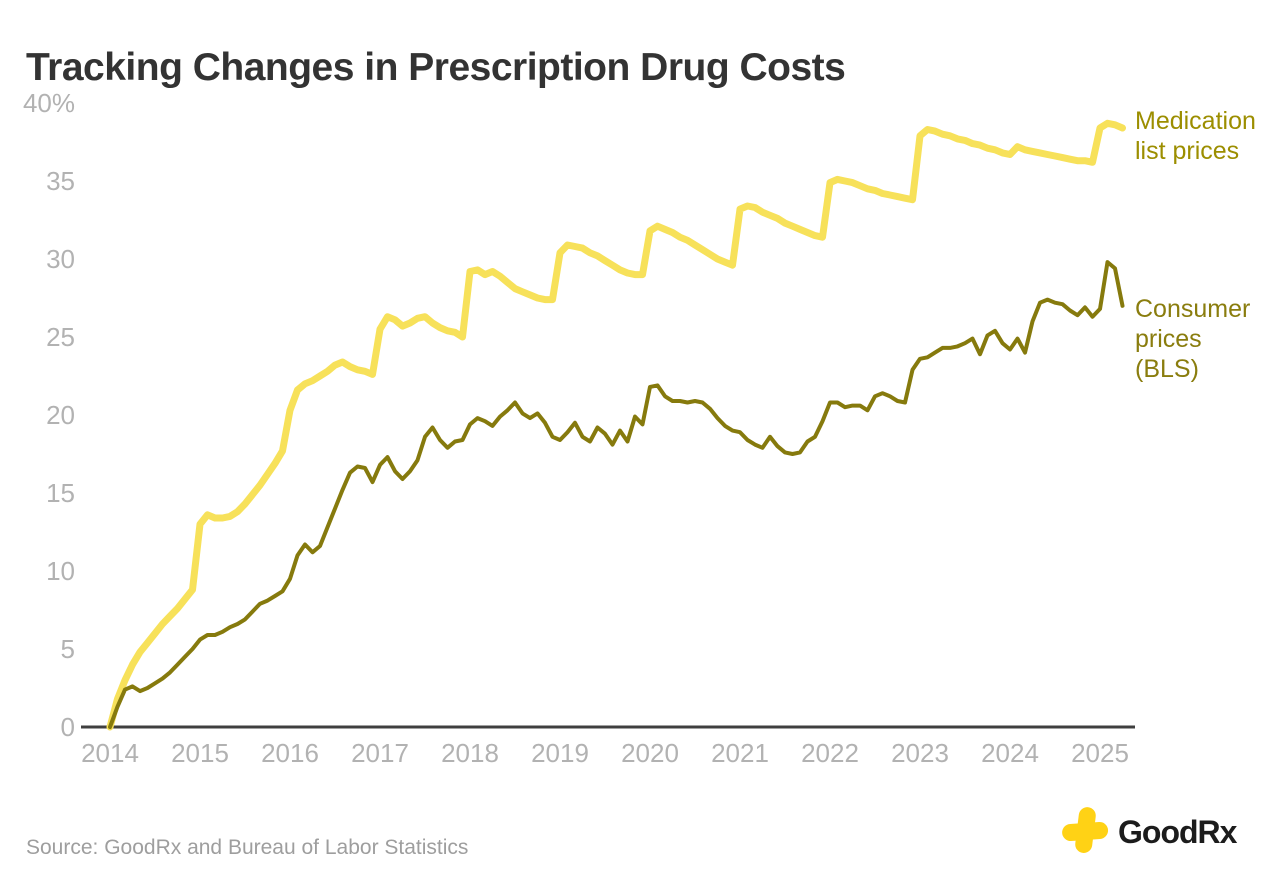 Image resolution: width=1280 pixels, height=888 pixels. I want to click on x-axis-tick-label: 2018, so click(470, 753).